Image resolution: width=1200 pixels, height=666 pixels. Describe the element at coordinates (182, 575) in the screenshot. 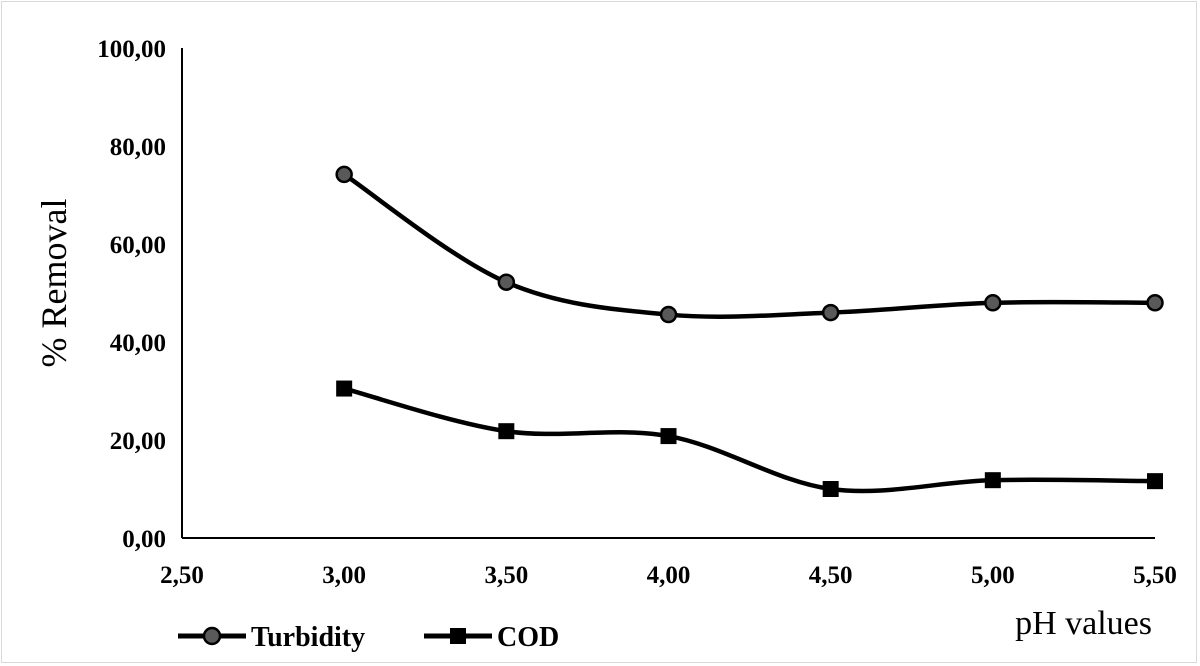

I see `x-tick-label: 2,50` at that location.